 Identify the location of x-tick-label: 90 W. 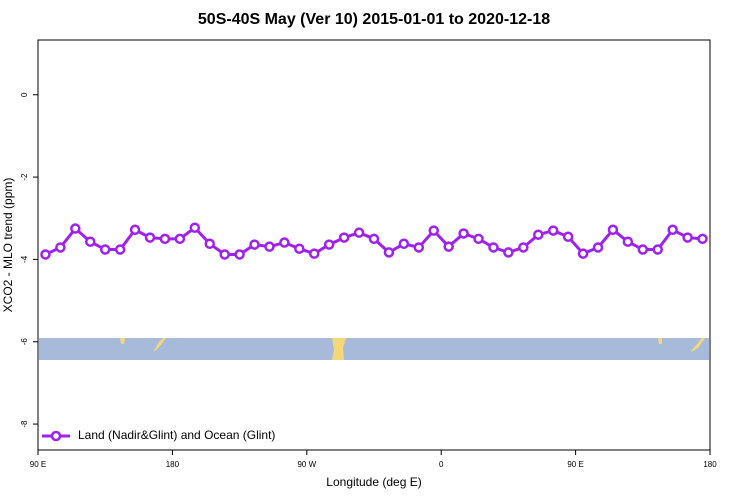
(306, 464).